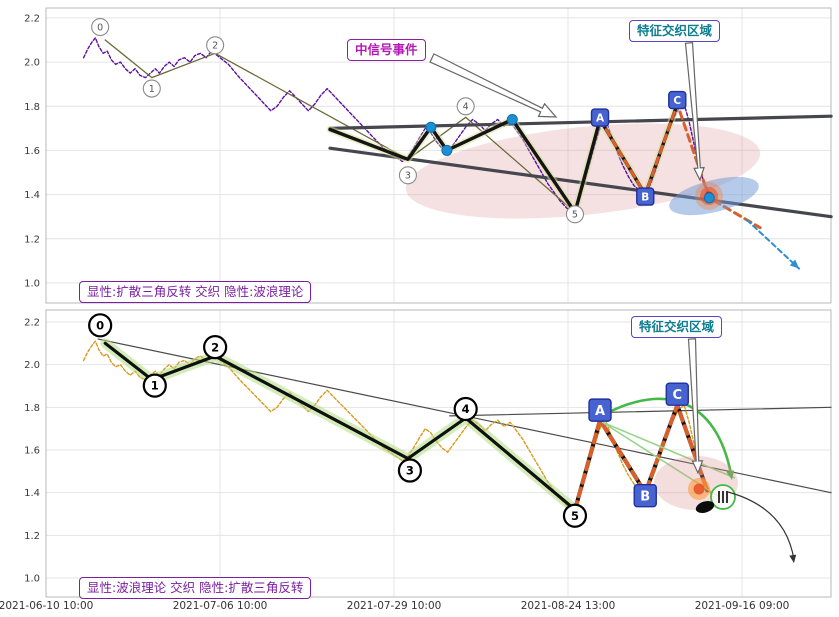  Describe the element at coordinates (580, 122) in the screenshot. I see `triangle-upper-line` at that location.